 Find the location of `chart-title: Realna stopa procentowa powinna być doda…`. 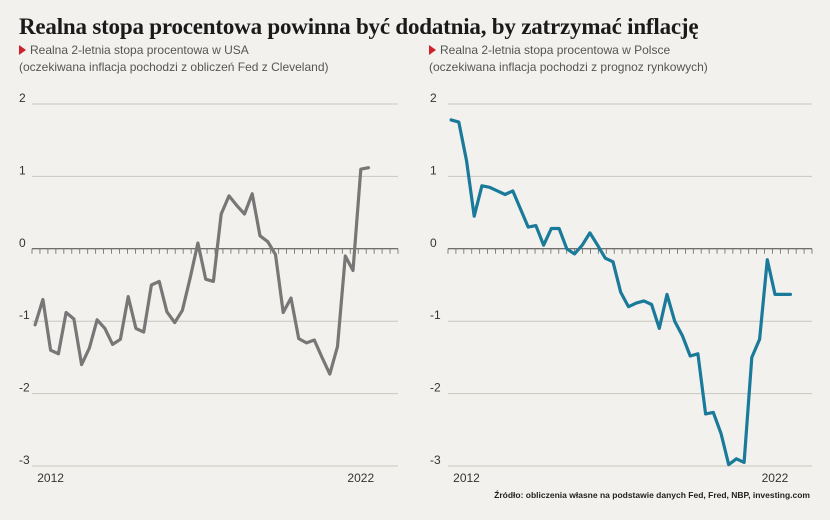

chart-title: Realna stopa procentowa powinna być doda… is located at coordinates (359, 26).